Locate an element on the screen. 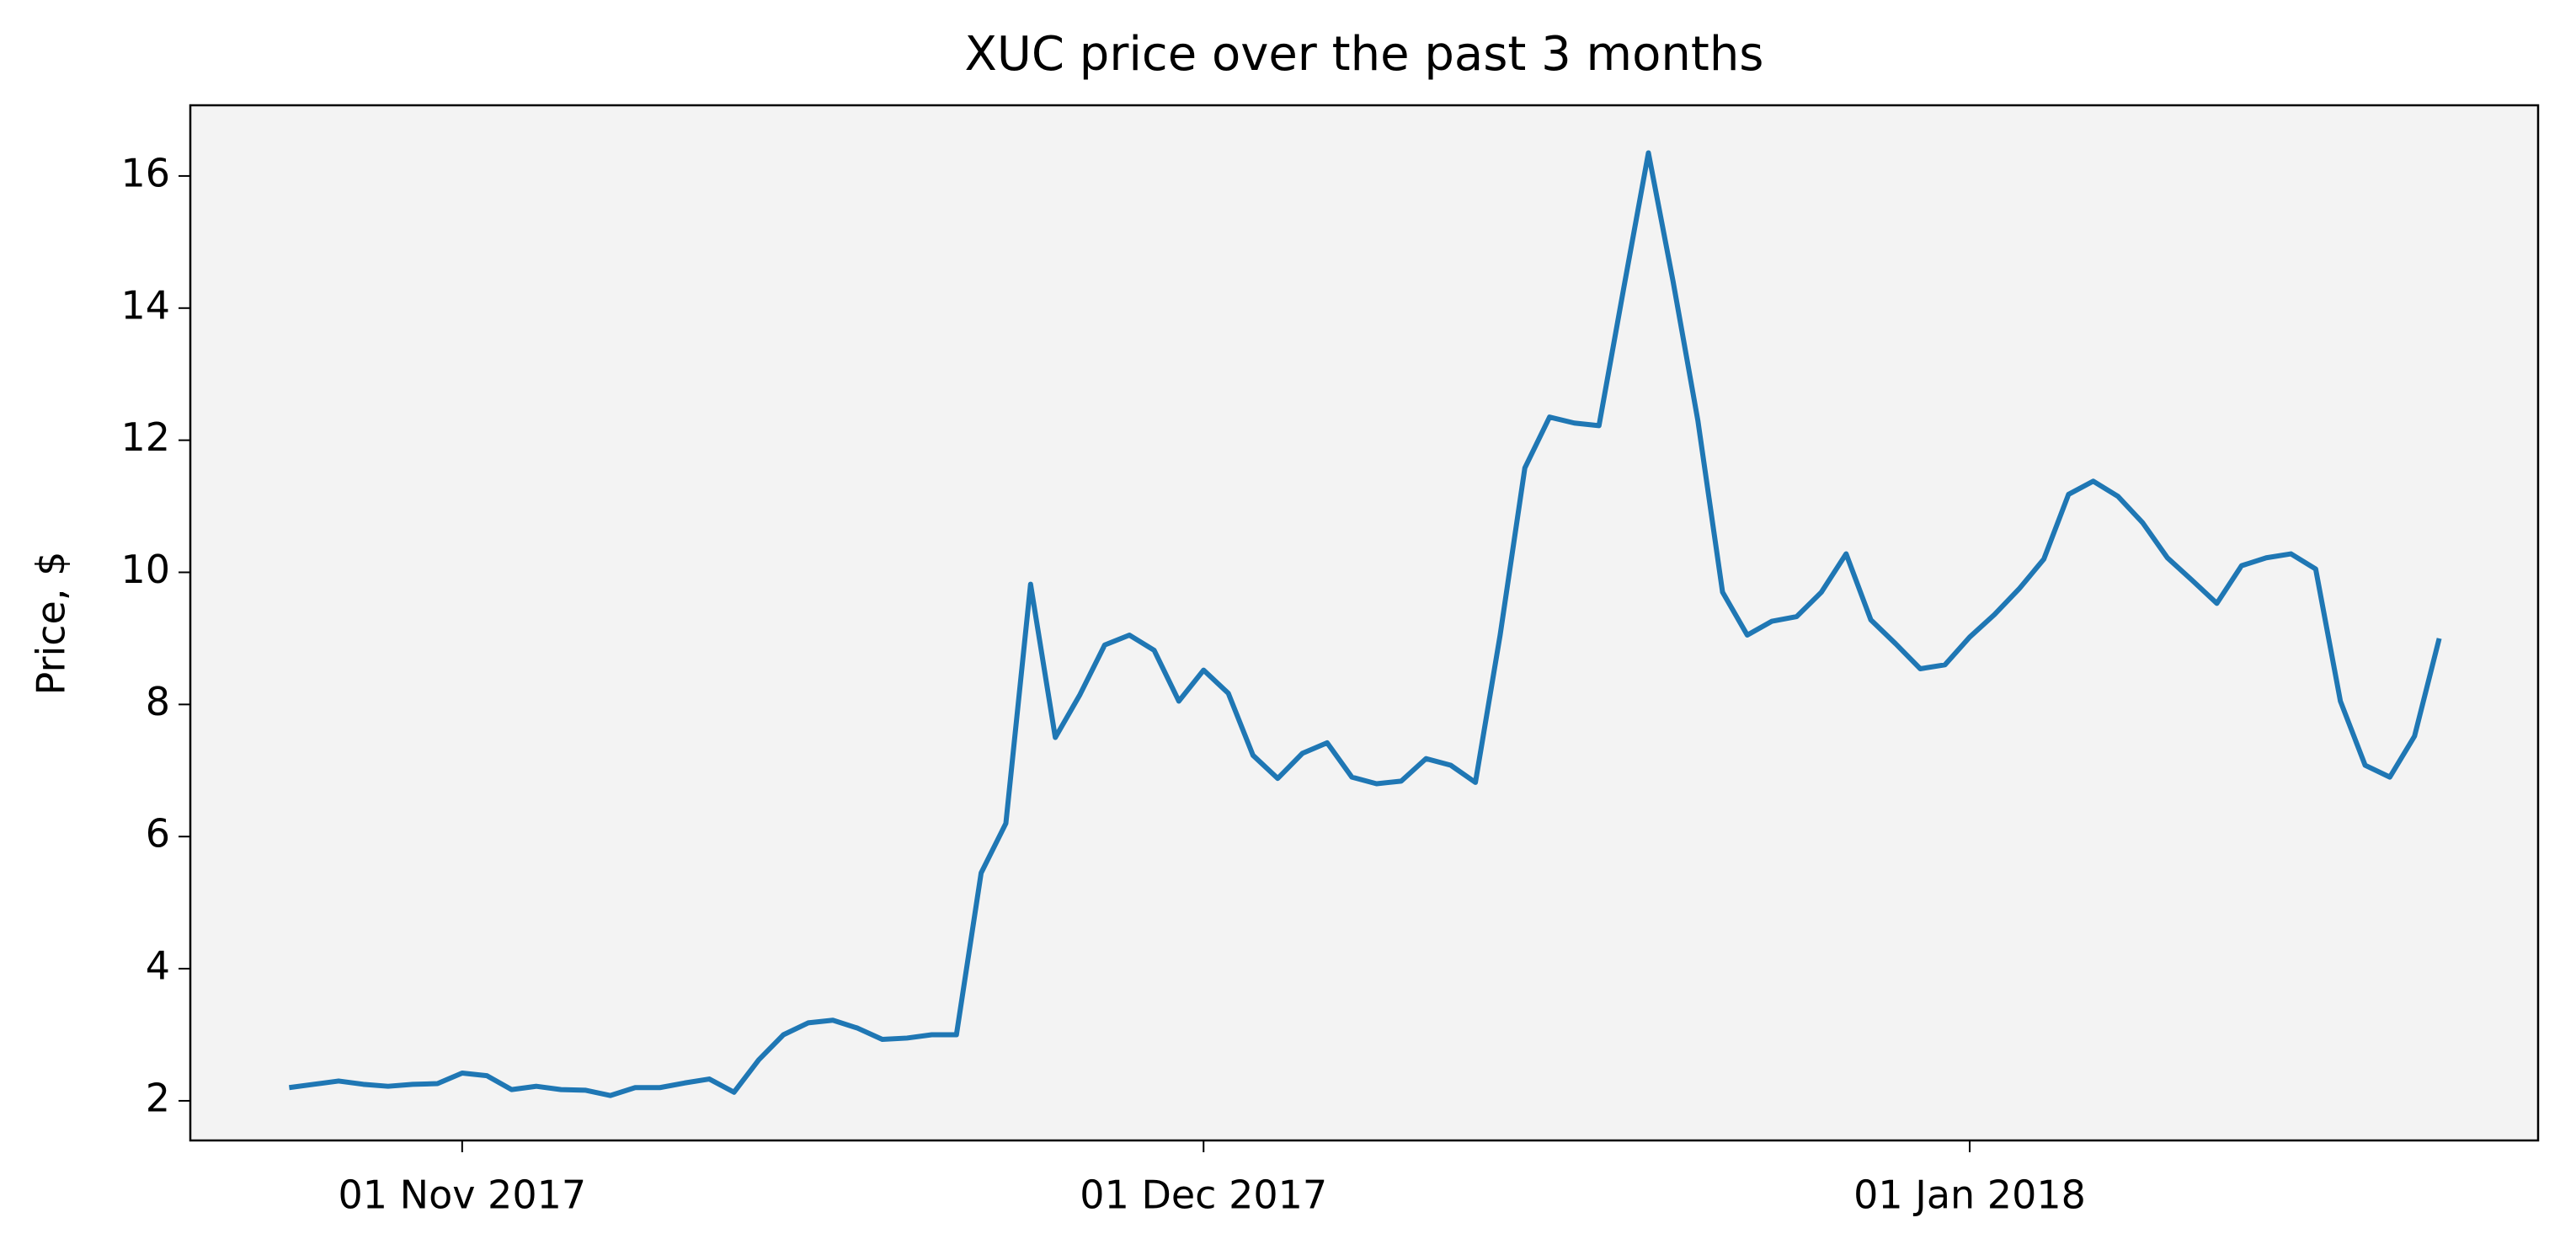 Image resolution: width=2576 pixels, height=1255 pixels. chart-title: XUC price over the past 3 months is located at coordinates (1364, 54).